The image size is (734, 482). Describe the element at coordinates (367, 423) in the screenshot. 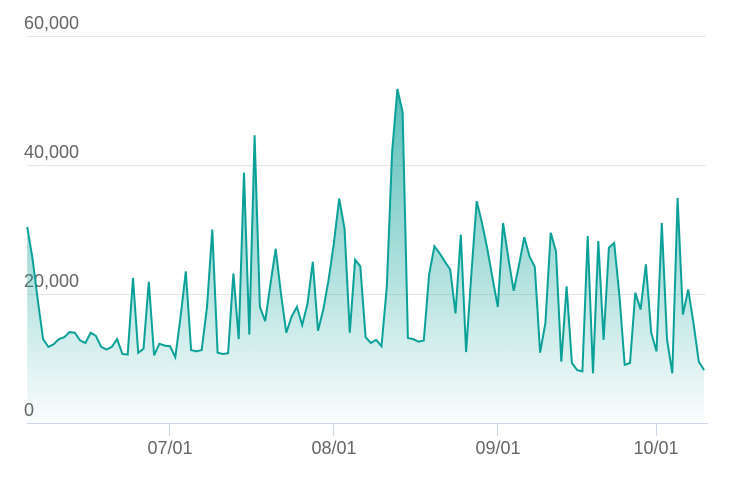

I see `x-axis-line` at that location.